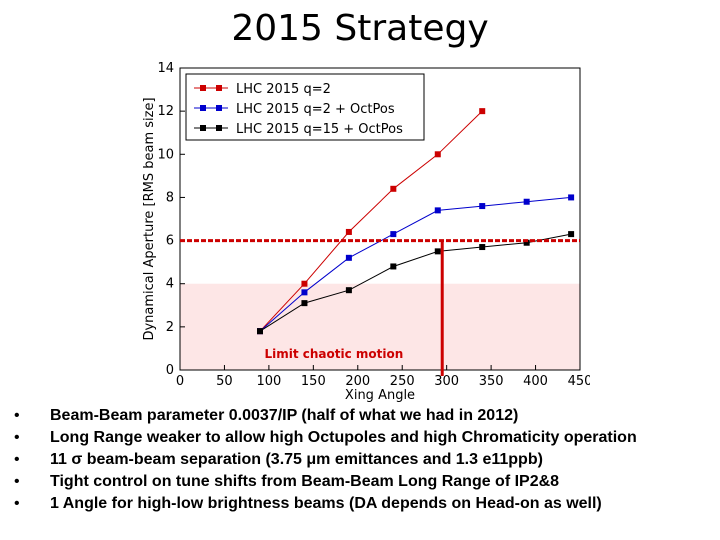 Image resolution: width=720 pixels, height=540 pixels. I want to click on y-tick-label: 12, so click(165, 111).